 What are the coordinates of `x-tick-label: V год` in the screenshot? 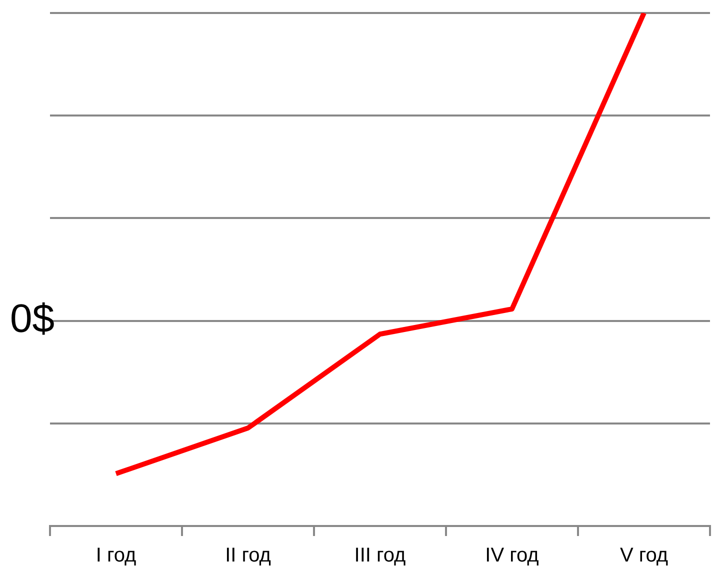 It's located at (644, 555).